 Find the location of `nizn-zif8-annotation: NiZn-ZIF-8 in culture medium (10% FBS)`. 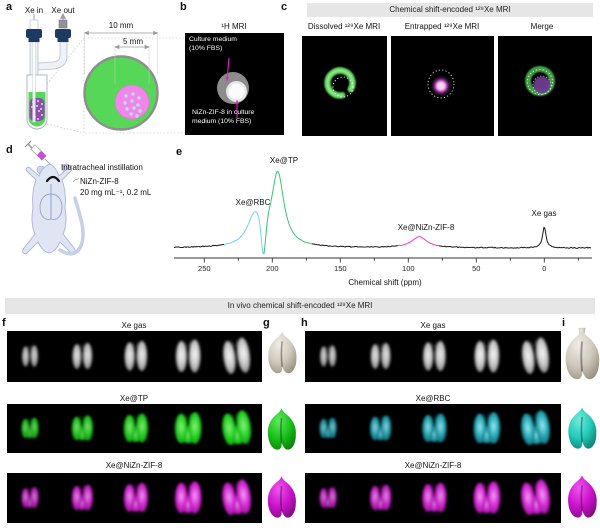

nizn-zif8-annotation: NiZn-ZIF-8 in culture medium (10% FBS) is located at coordinates (223, 117).